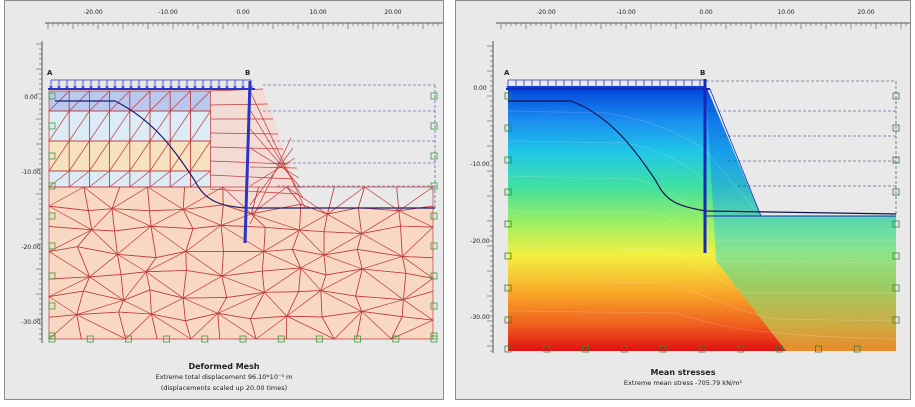  What do you see at coordinates (31, 172) in the screenshot?
I see `y-tick-label: -10.00` at bounding box center [31, 172].